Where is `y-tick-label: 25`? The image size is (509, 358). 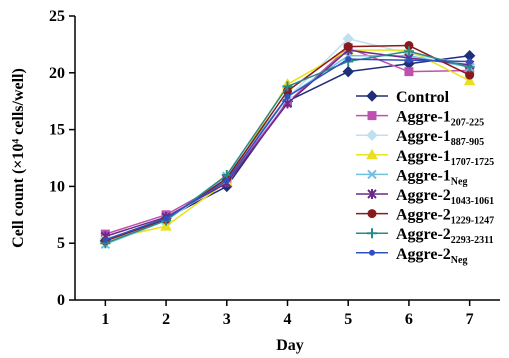
y-tick-label: 25 is located at coordinates (57, 16).